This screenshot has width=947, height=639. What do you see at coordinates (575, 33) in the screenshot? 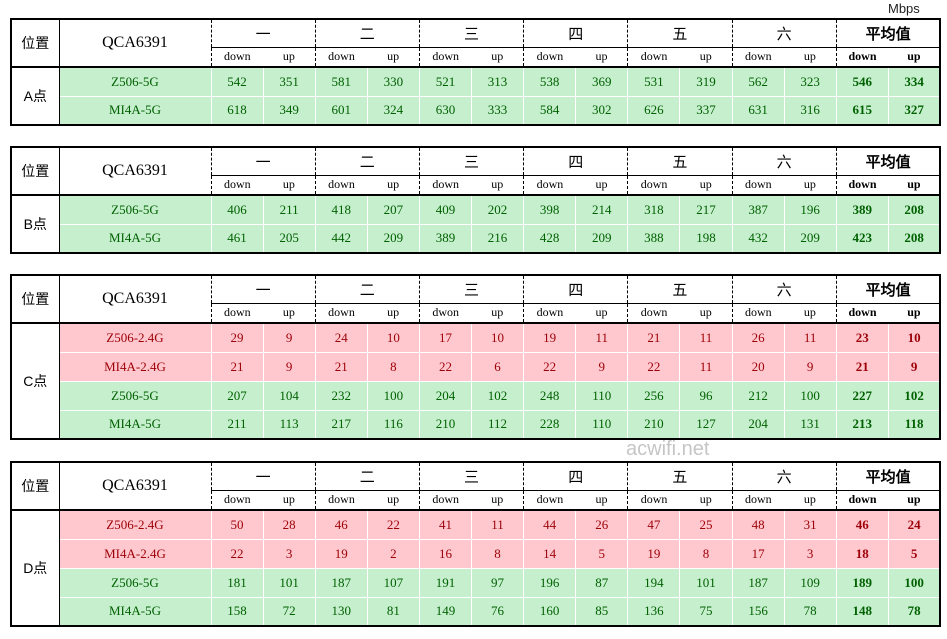
I see `group-header: 四` at bounding box center [575, 33].